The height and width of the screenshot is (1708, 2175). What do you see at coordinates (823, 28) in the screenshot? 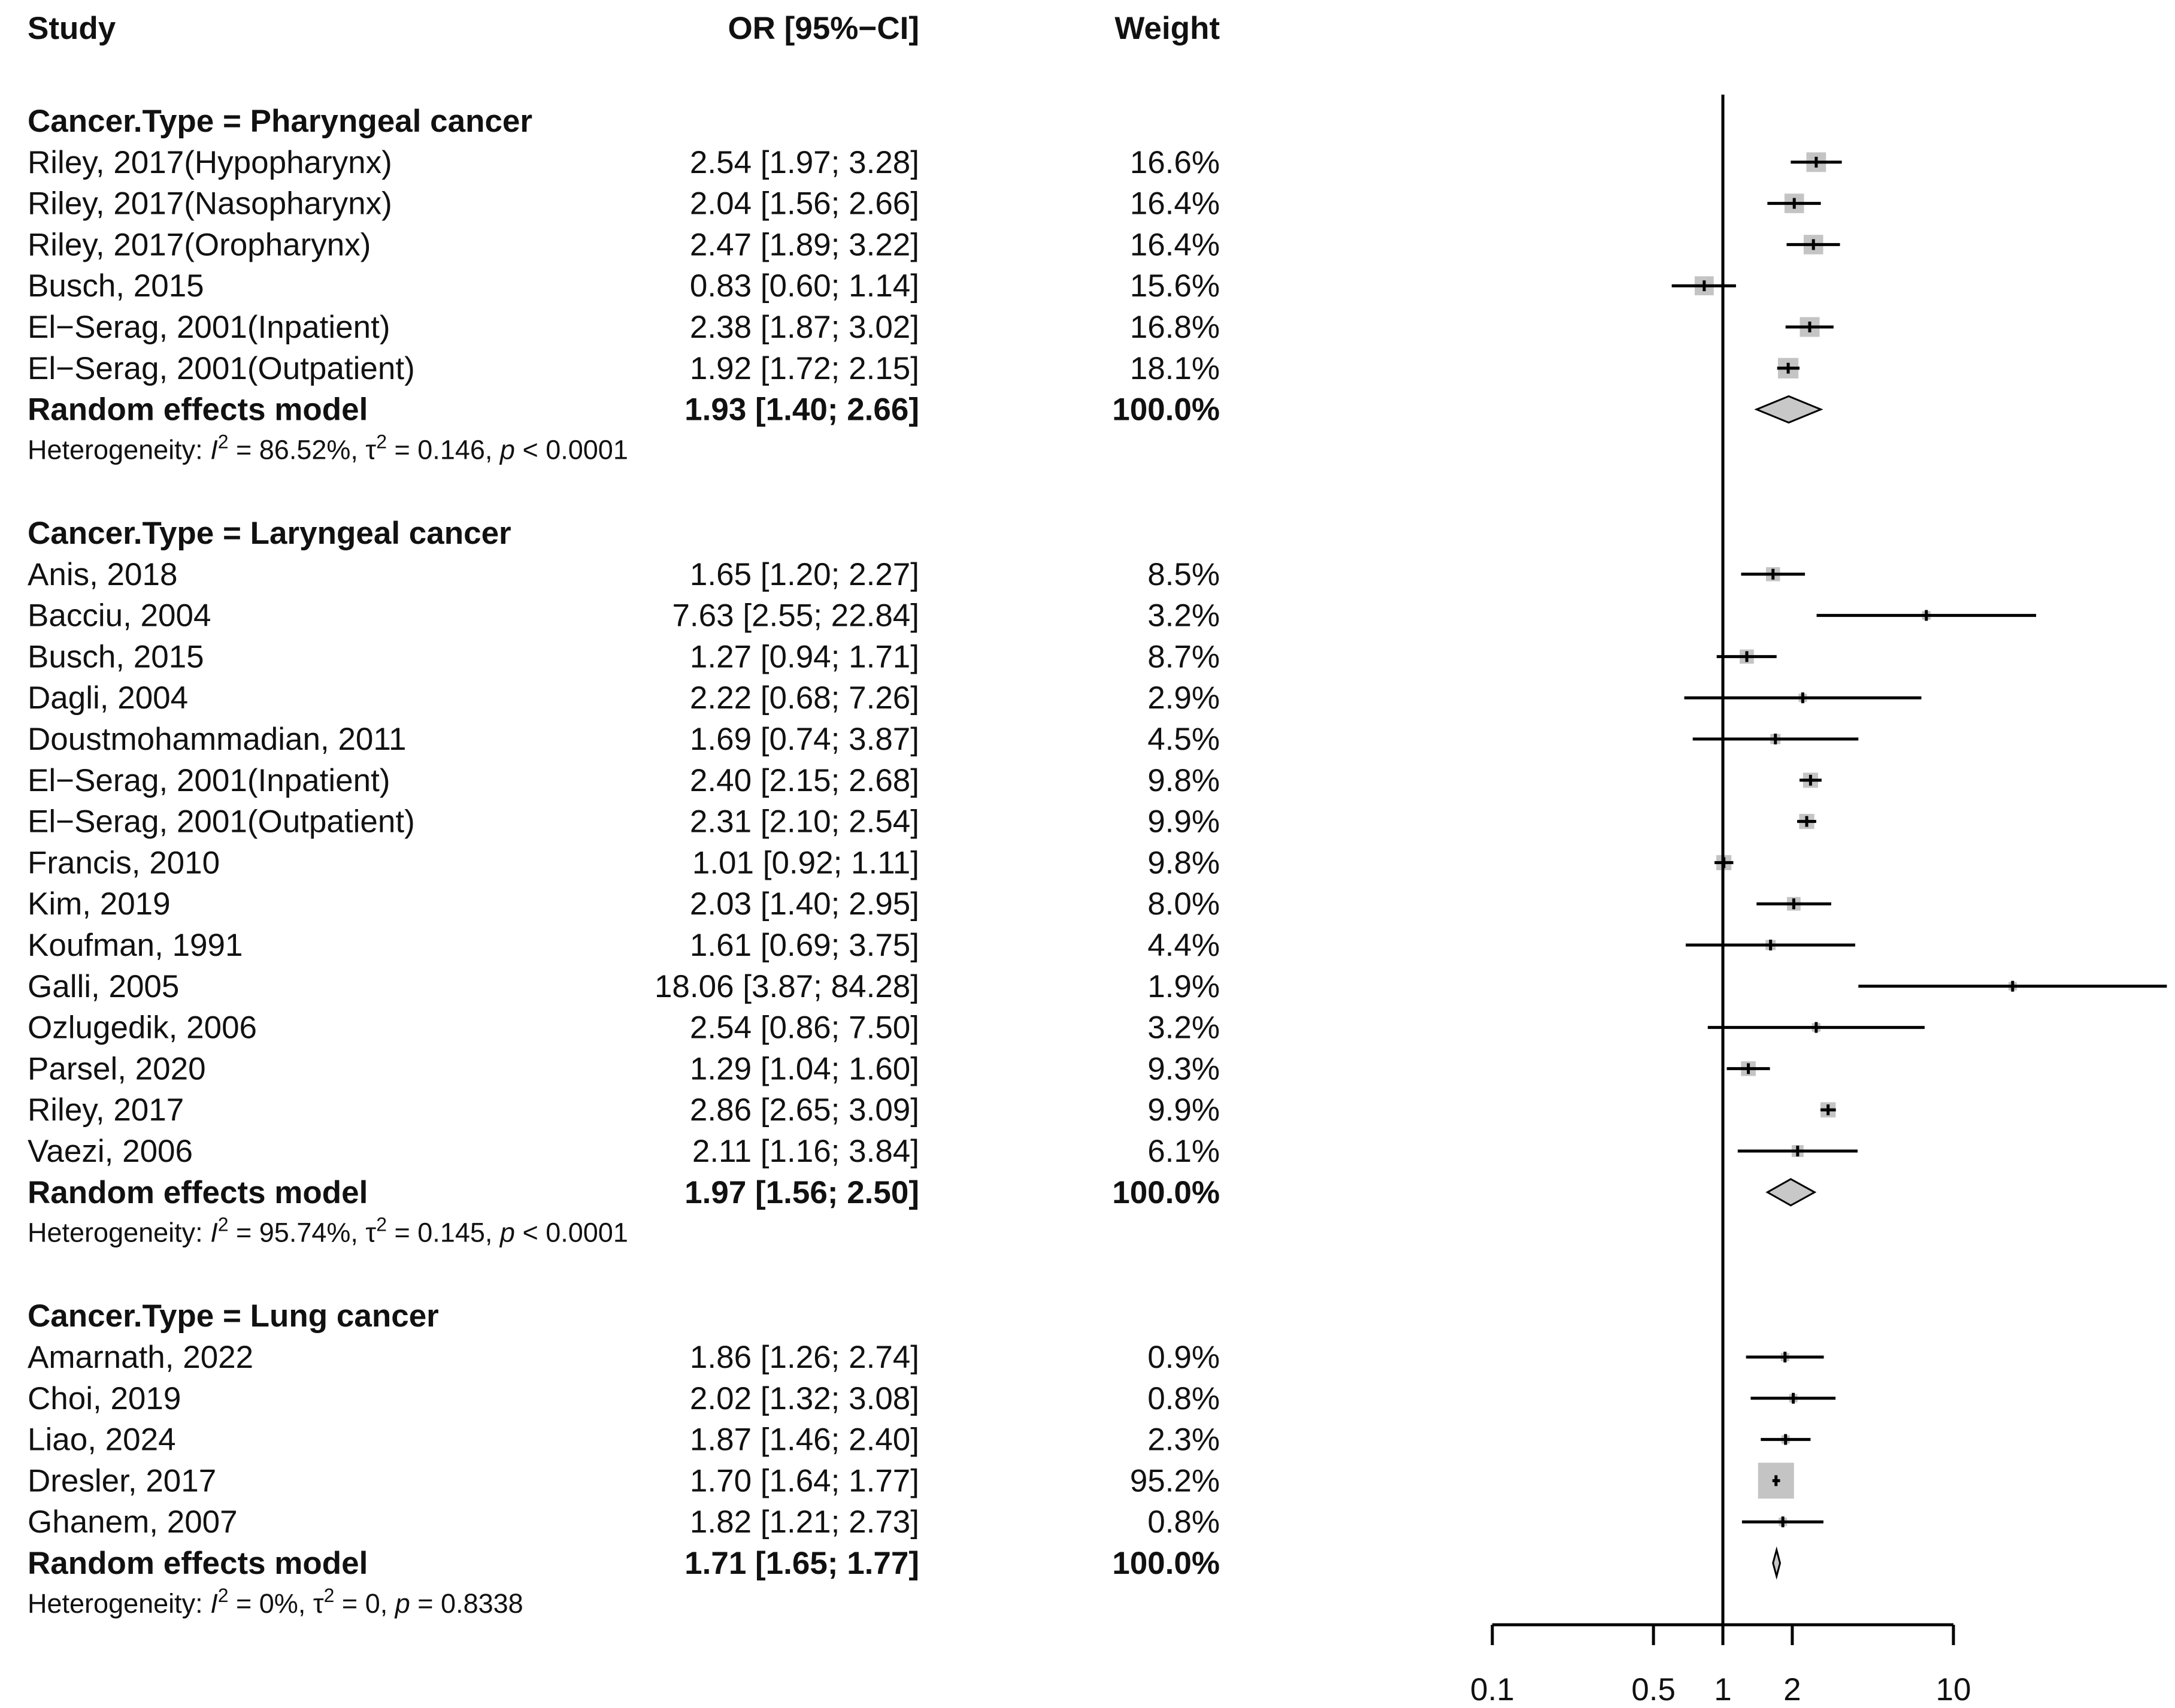
I see `header-estimate: OR [95%−CI]` at bounding box center [823, 28].